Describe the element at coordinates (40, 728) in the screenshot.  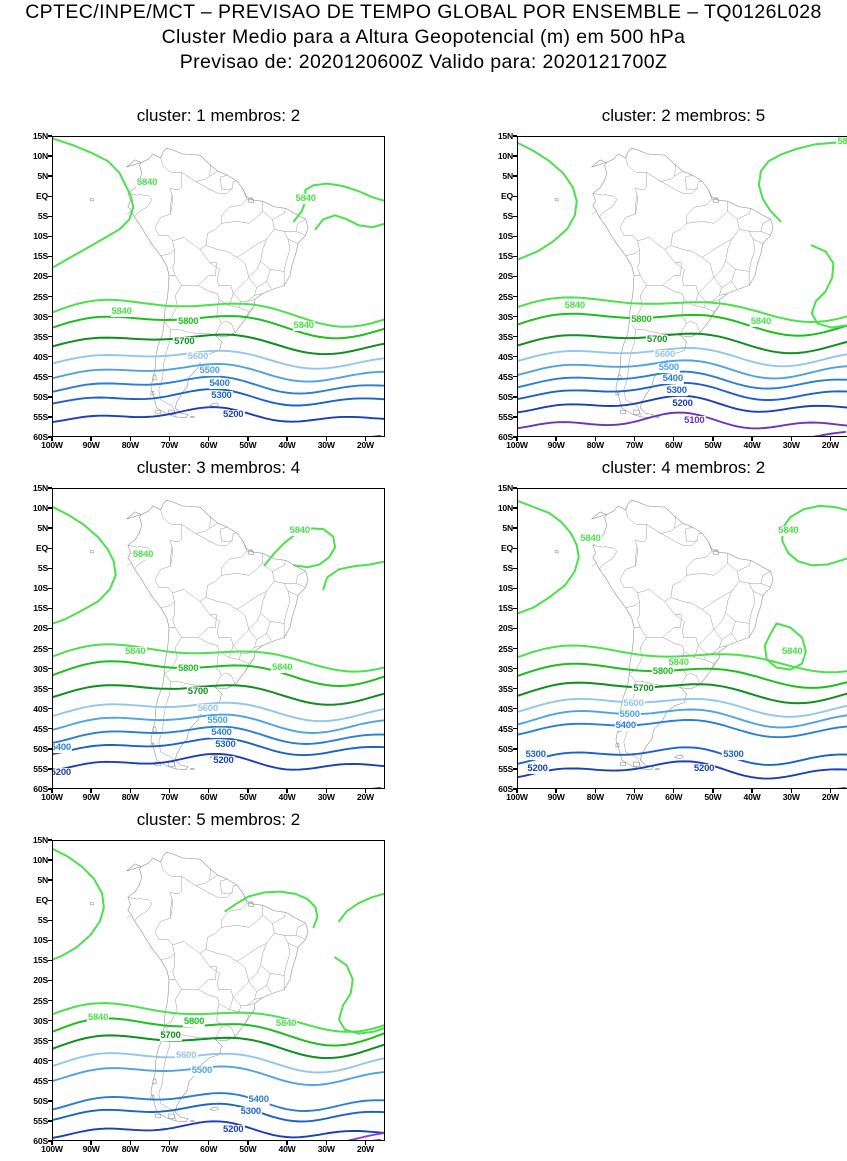
I see `y-tick-label: 45S` at that location.